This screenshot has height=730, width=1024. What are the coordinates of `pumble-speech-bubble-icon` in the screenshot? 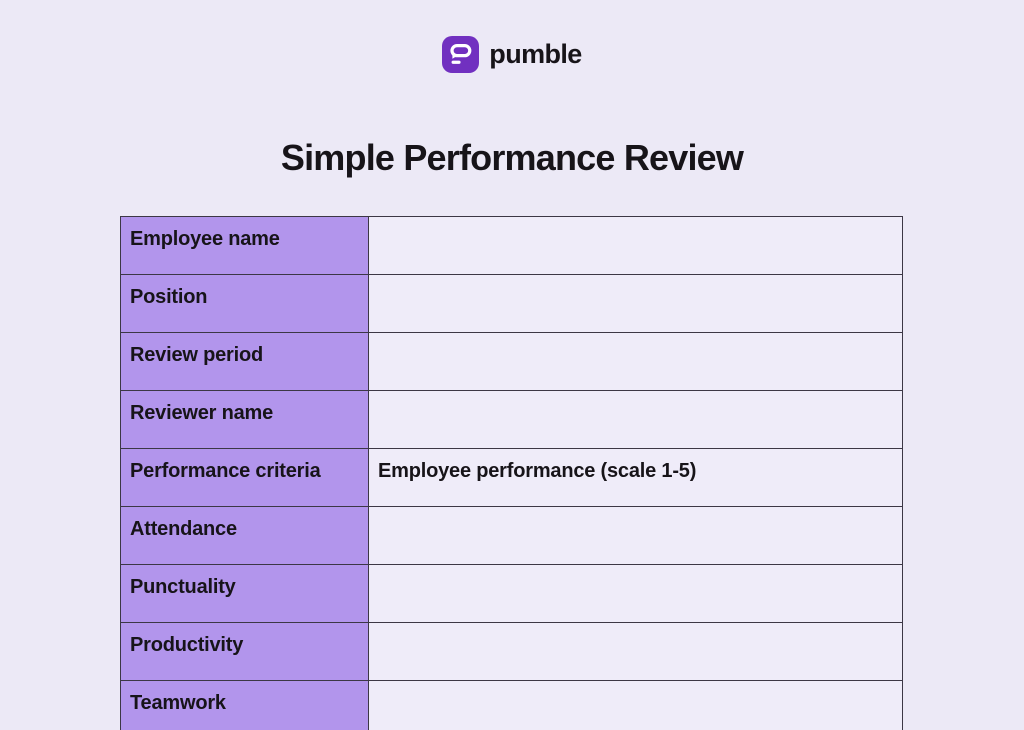 It's located at (461, 54).